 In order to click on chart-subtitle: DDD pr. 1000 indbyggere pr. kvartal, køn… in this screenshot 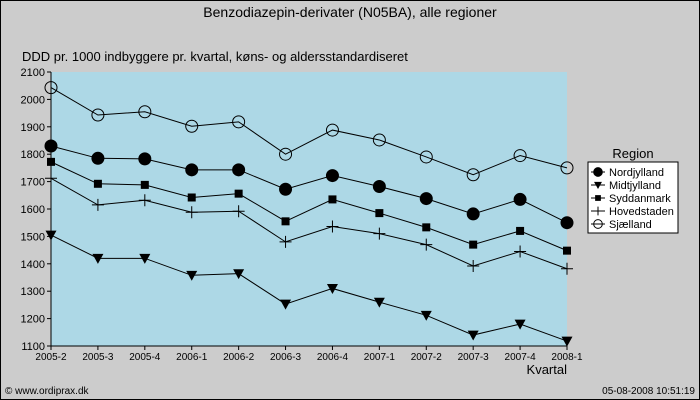, I will do `click(215, 56)`.